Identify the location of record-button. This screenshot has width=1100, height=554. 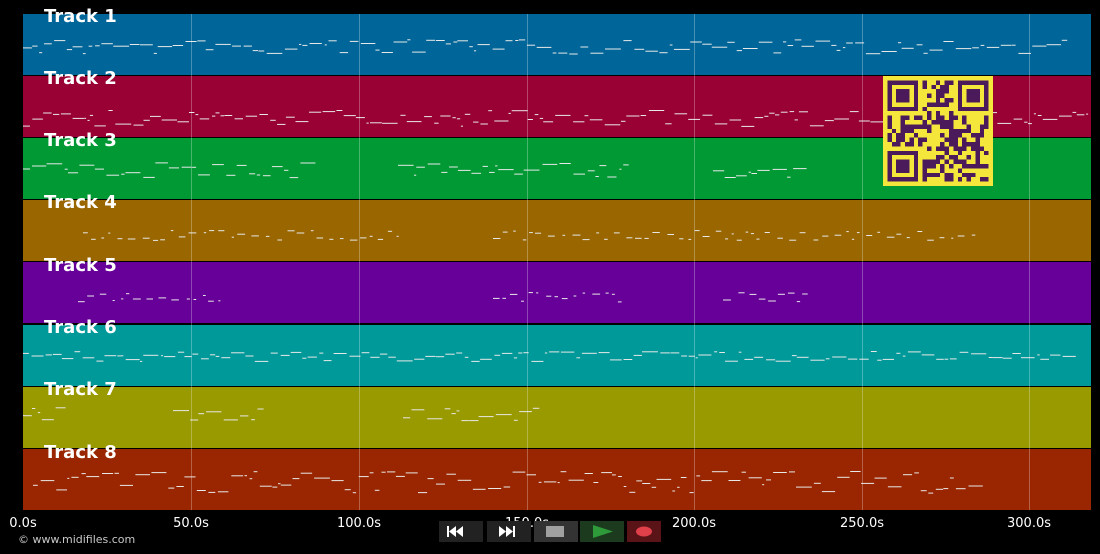
(649, 531).